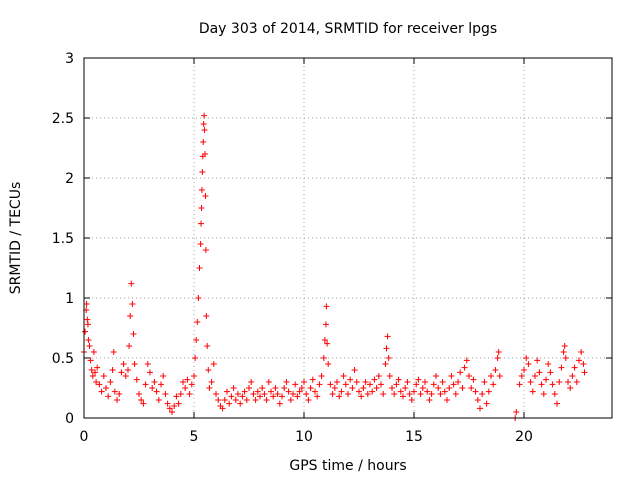  What do you see at coordinates (63, 359) in the screenshot?
I see `y-tick-label: 0.5` at bounding box center [63, 359].